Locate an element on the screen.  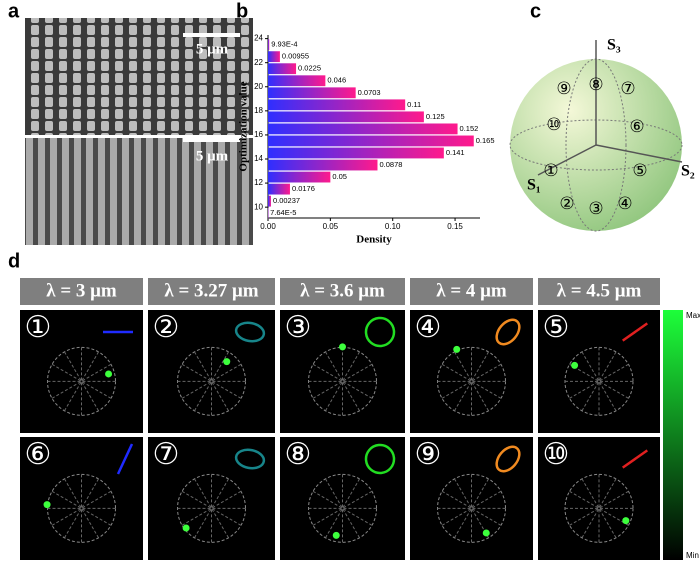
header: λ = 3.6 μm is located at coordinates (342, 290).